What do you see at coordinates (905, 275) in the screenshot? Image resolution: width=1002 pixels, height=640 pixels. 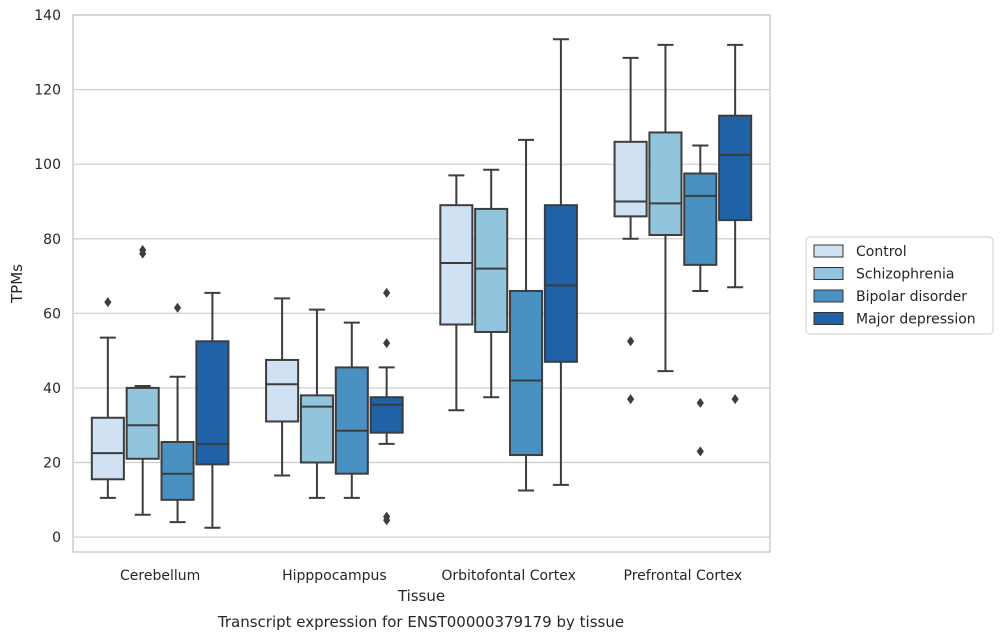 I see `legend-label: Schizophrenia` at bounding box center [905, 275].